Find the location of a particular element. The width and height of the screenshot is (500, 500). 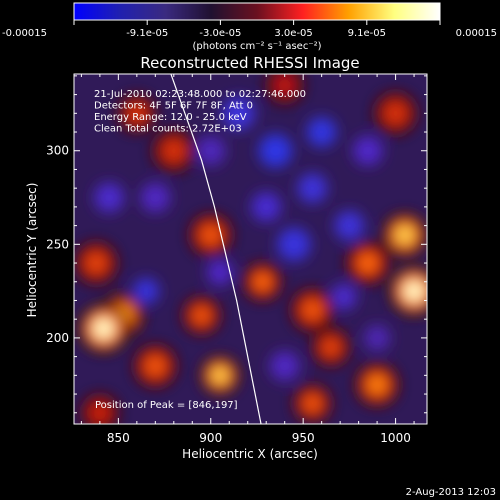

x-tick-label: 950 is located at coordinates (303, 438).